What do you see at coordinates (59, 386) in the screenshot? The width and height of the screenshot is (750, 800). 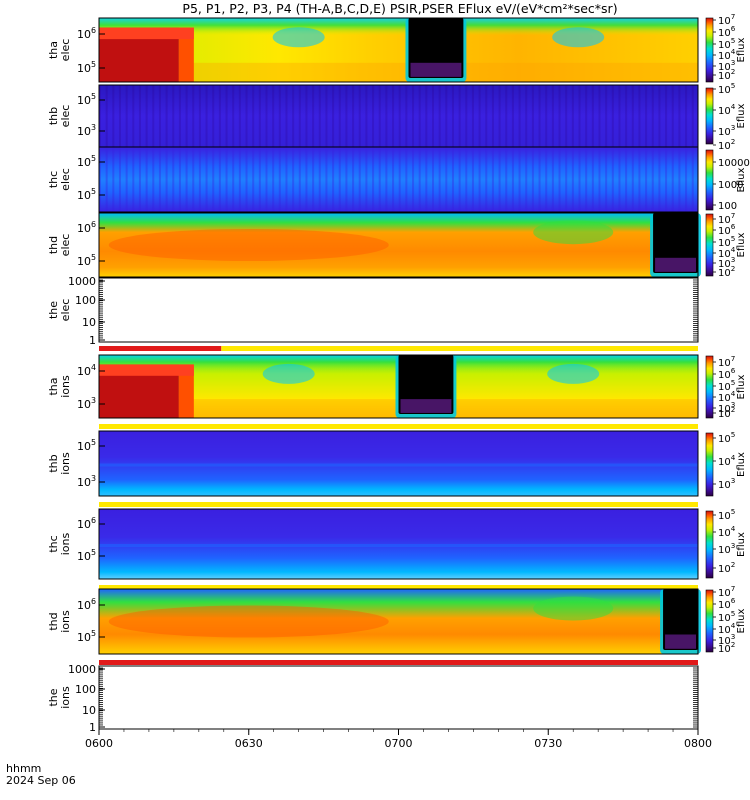 I see `panel-ylabel: thaions` at bounding box center [59, 386].